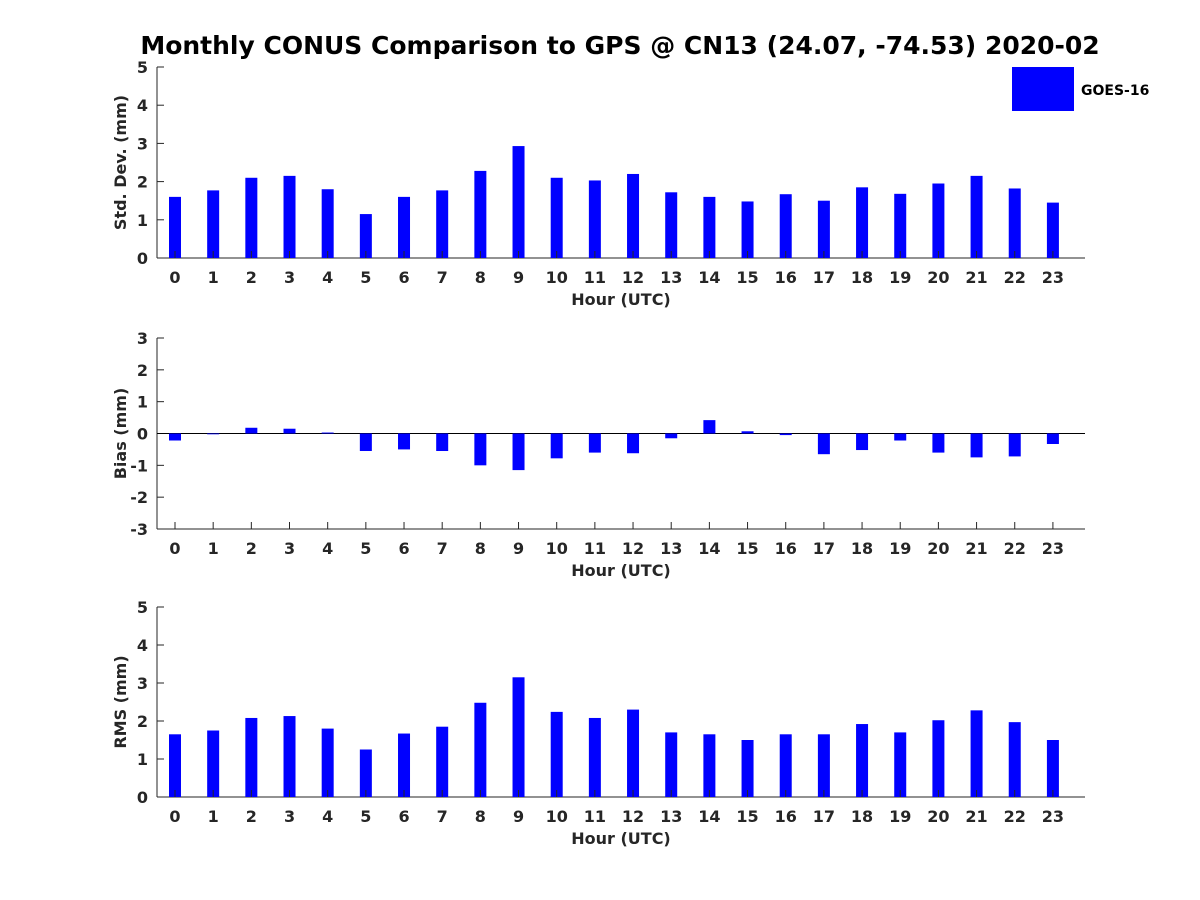  What do you see at coordinates (824, 816) in the screenshot?
I see `rms-x-tick-label: 17` at bounding box center [824, 816].